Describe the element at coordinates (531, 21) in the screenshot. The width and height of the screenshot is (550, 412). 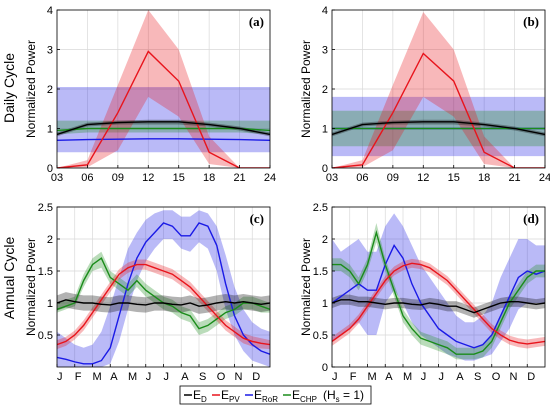
I see `panel-label: (b)` at that location.